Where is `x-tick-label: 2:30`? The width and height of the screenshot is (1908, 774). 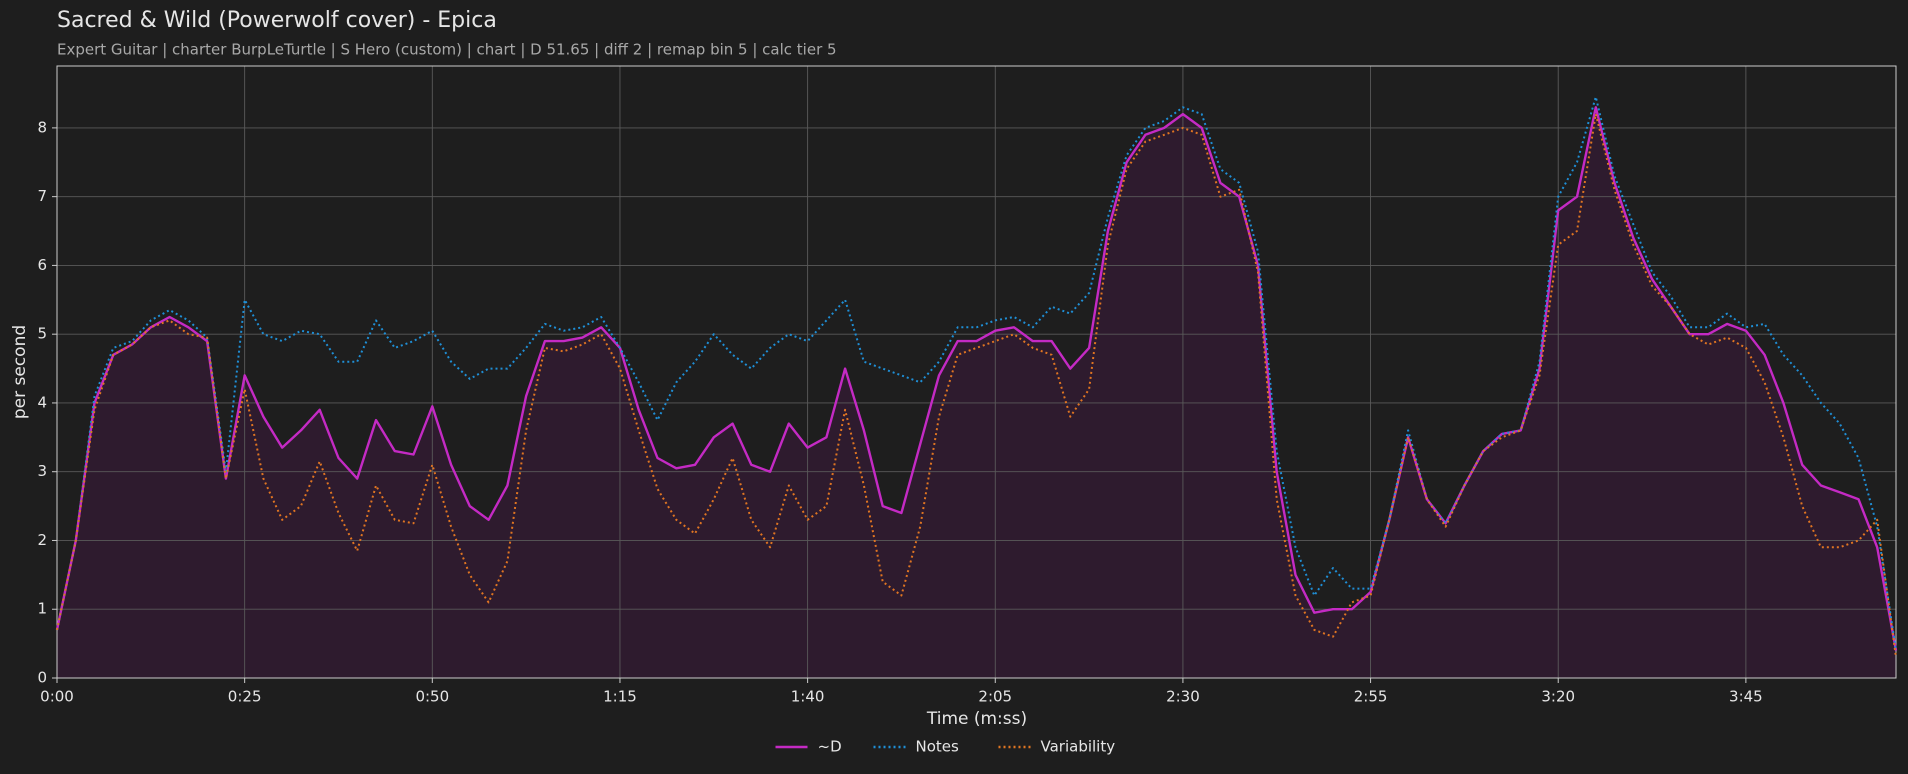 x-tick-label: 2:30 is located at coordinates (1183, 697).